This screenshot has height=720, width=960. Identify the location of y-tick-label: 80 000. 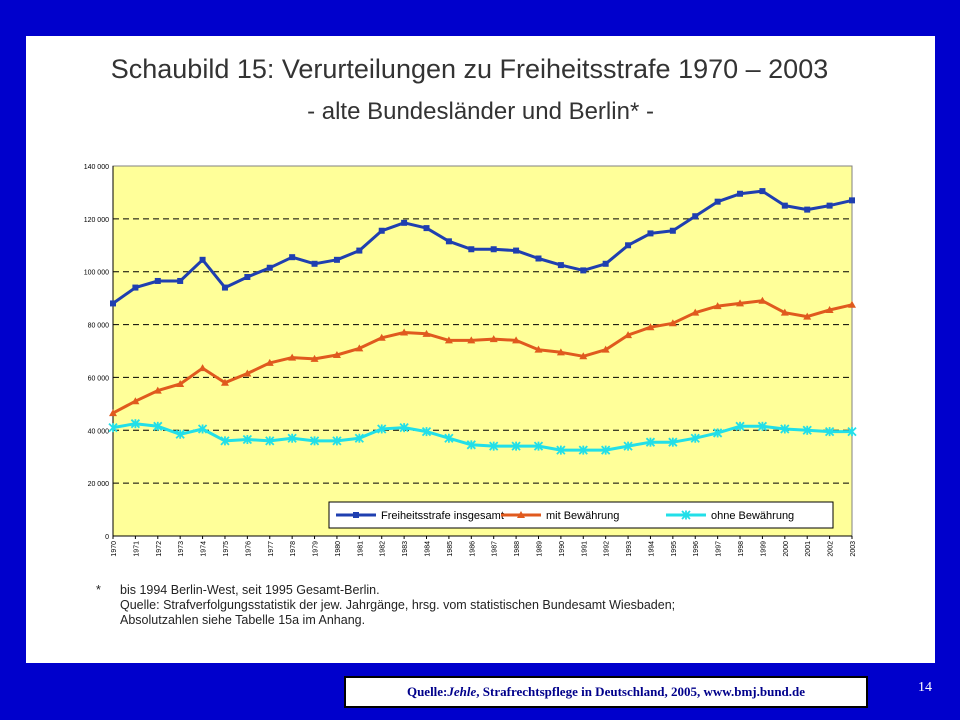
(99, 326).